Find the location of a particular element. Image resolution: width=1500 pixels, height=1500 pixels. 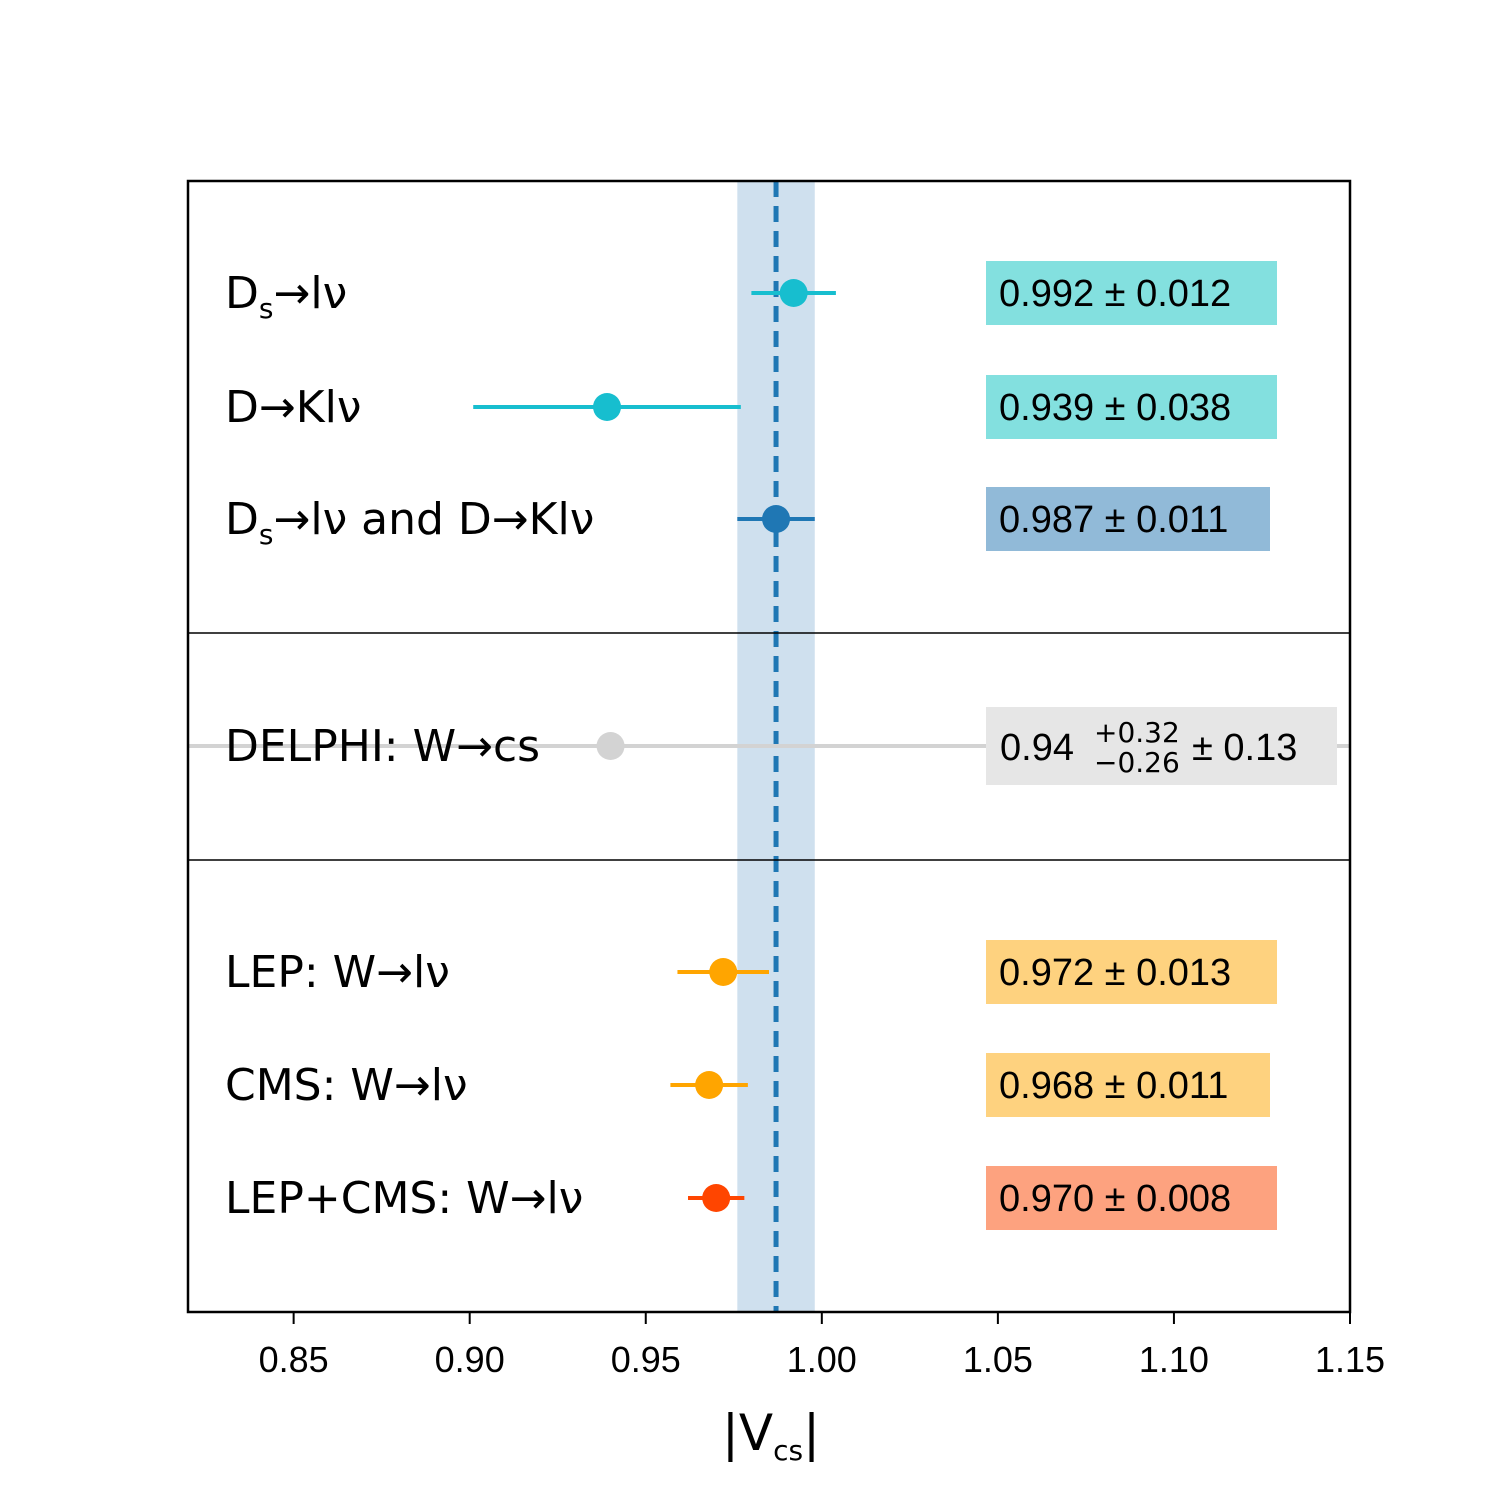

value-tail: ± 0.13 is located at coordinates (1244, 748).